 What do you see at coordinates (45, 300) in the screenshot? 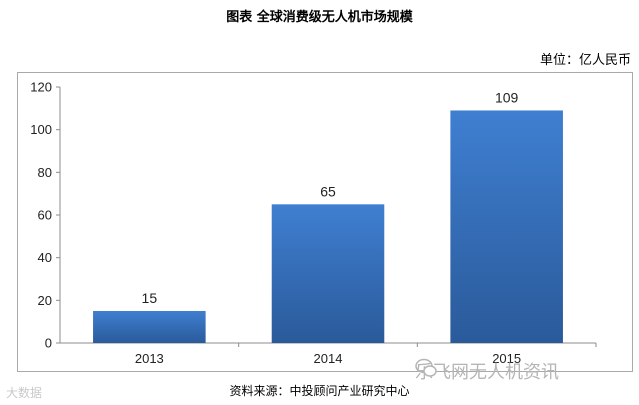
I see `y-tick-label: 20` at bounding box center [45, 300].